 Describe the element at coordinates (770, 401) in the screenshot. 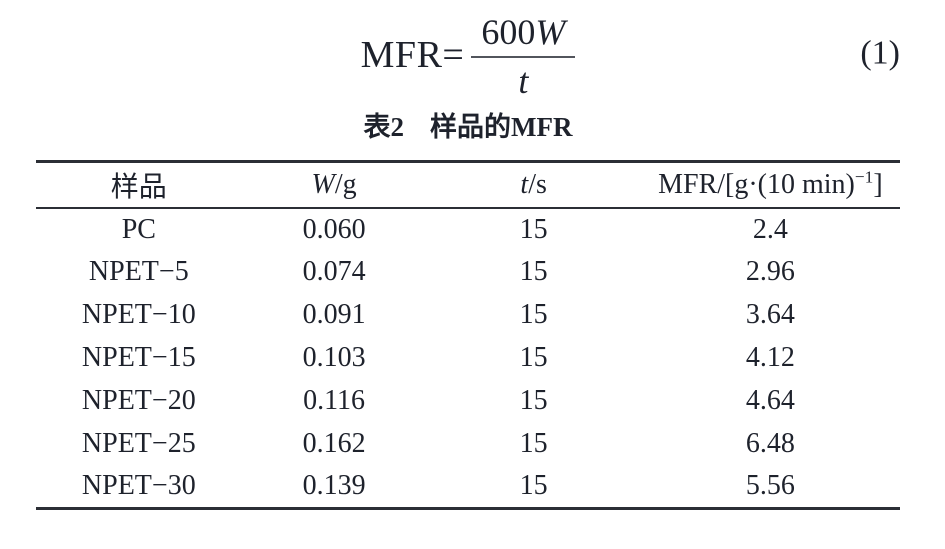

I see `cell-mfr: 4.64` at that location.